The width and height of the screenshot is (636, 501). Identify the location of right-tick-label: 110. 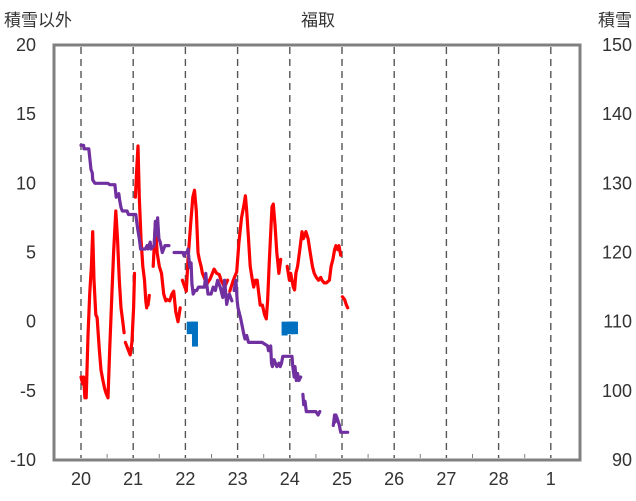
(617, 322).